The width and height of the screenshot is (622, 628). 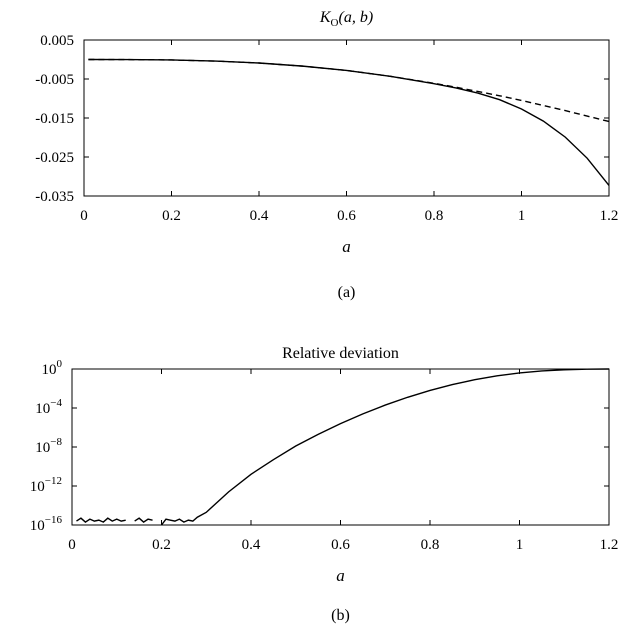 I want to click on panel-a-y-tick-label: -0.035, so click(x=54, y=197).